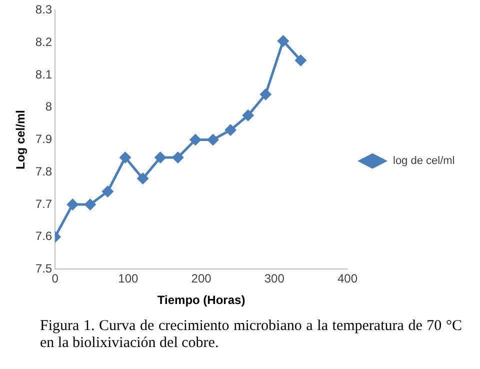 This screenshot has height=369, width=480. I want to click on x-tick-label: 400, so click(347, 279).